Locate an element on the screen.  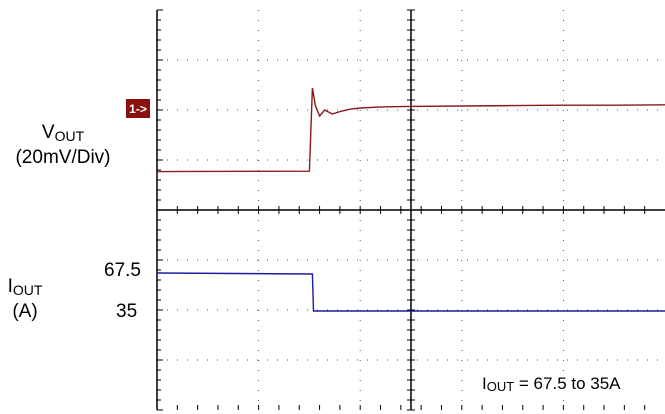
channel-marker-box is located at coordinates (138, 108).